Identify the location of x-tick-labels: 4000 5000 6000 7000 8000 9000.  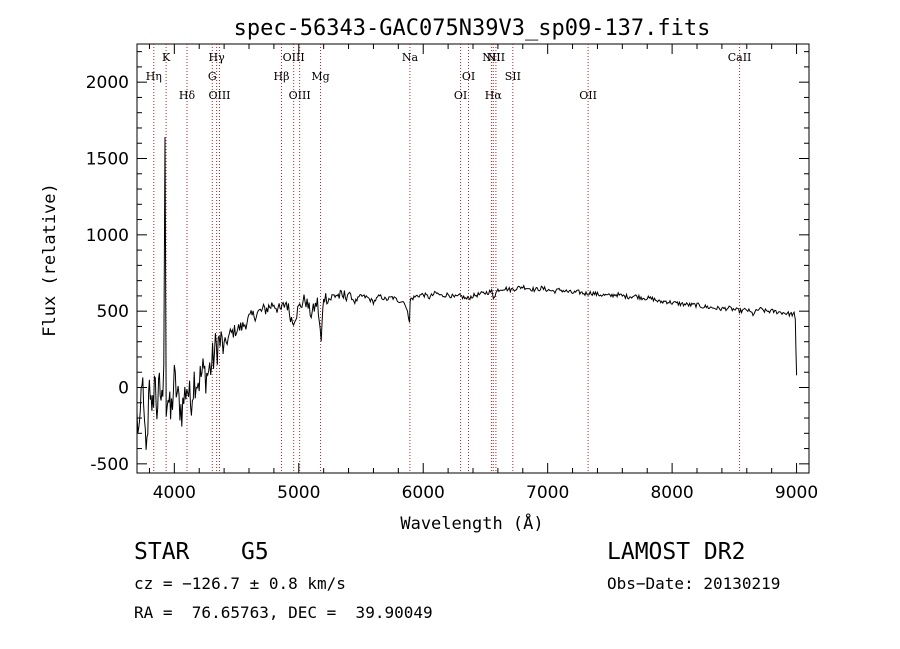
(485, 493).